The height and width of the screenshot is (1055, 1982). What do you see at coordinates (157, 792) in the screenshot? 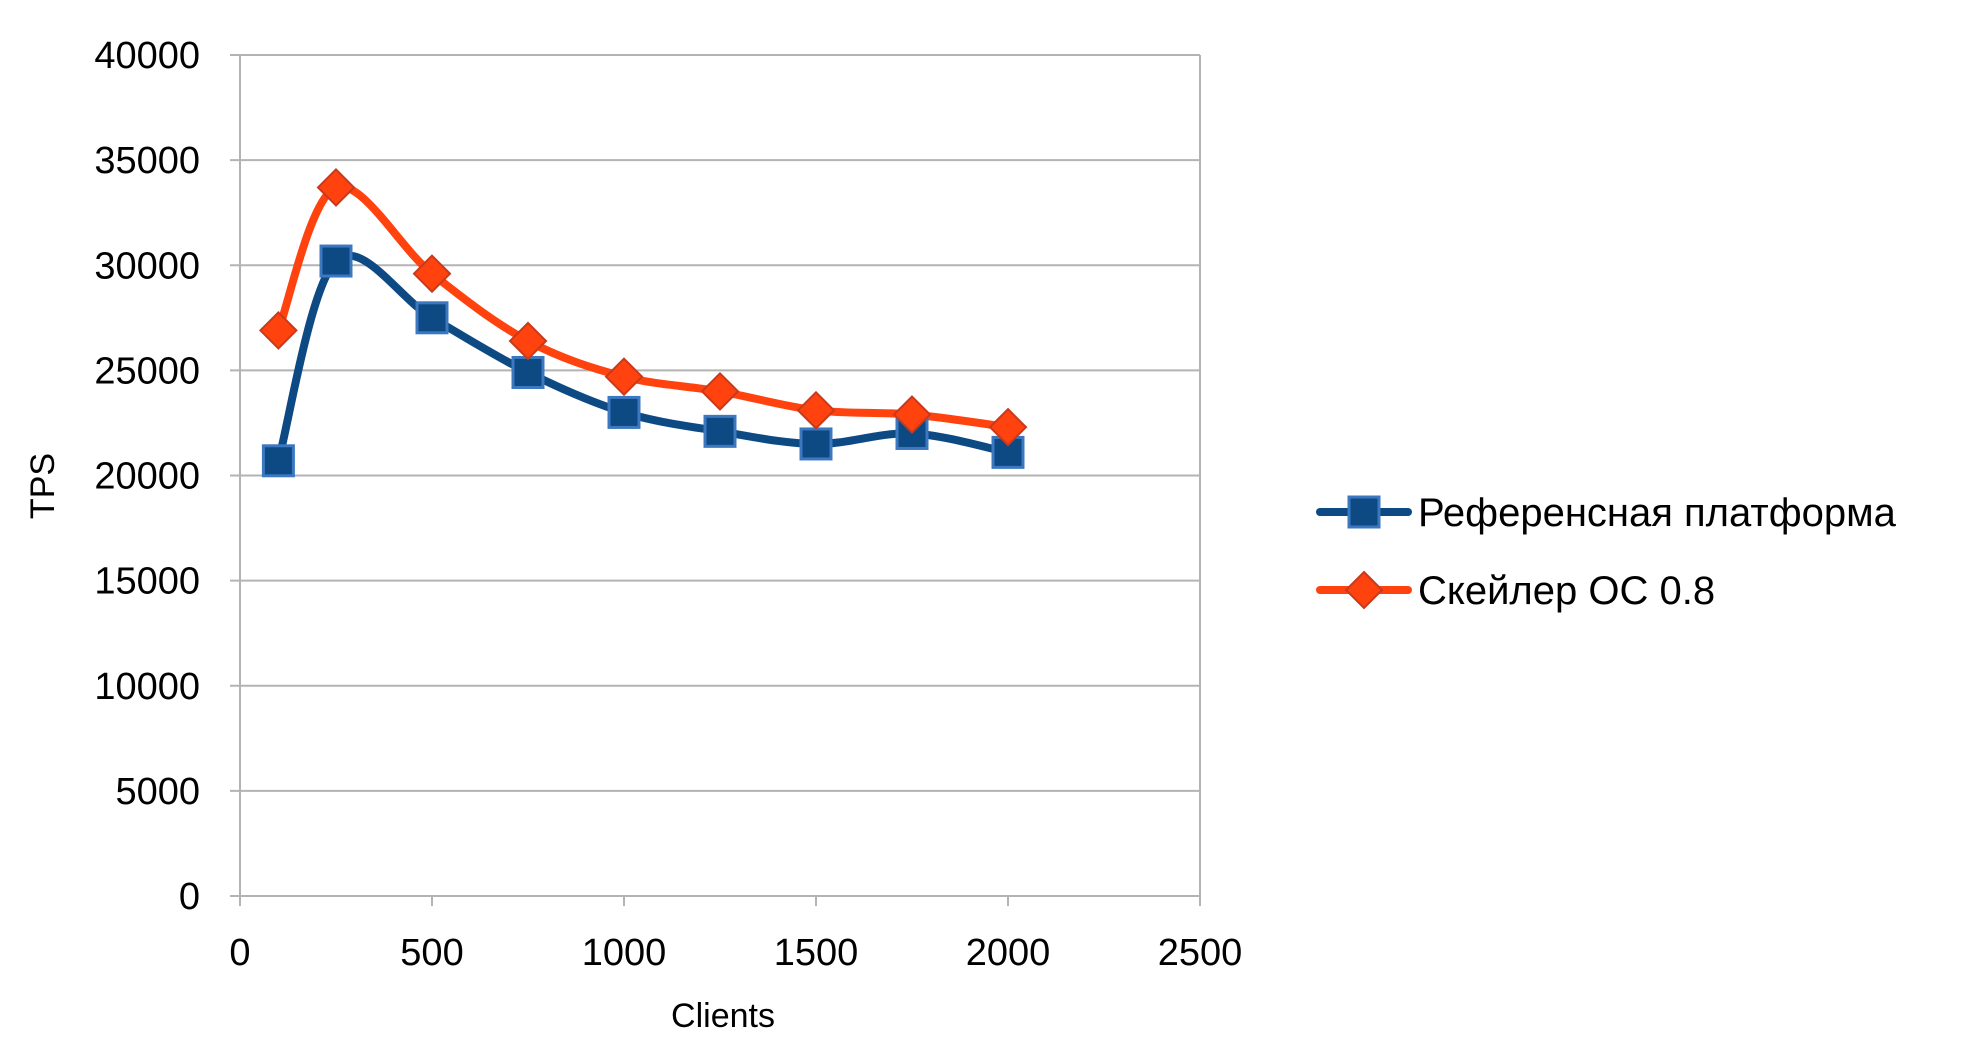
I see `y-tick-label: 5000` at bounding box center [157, 792].